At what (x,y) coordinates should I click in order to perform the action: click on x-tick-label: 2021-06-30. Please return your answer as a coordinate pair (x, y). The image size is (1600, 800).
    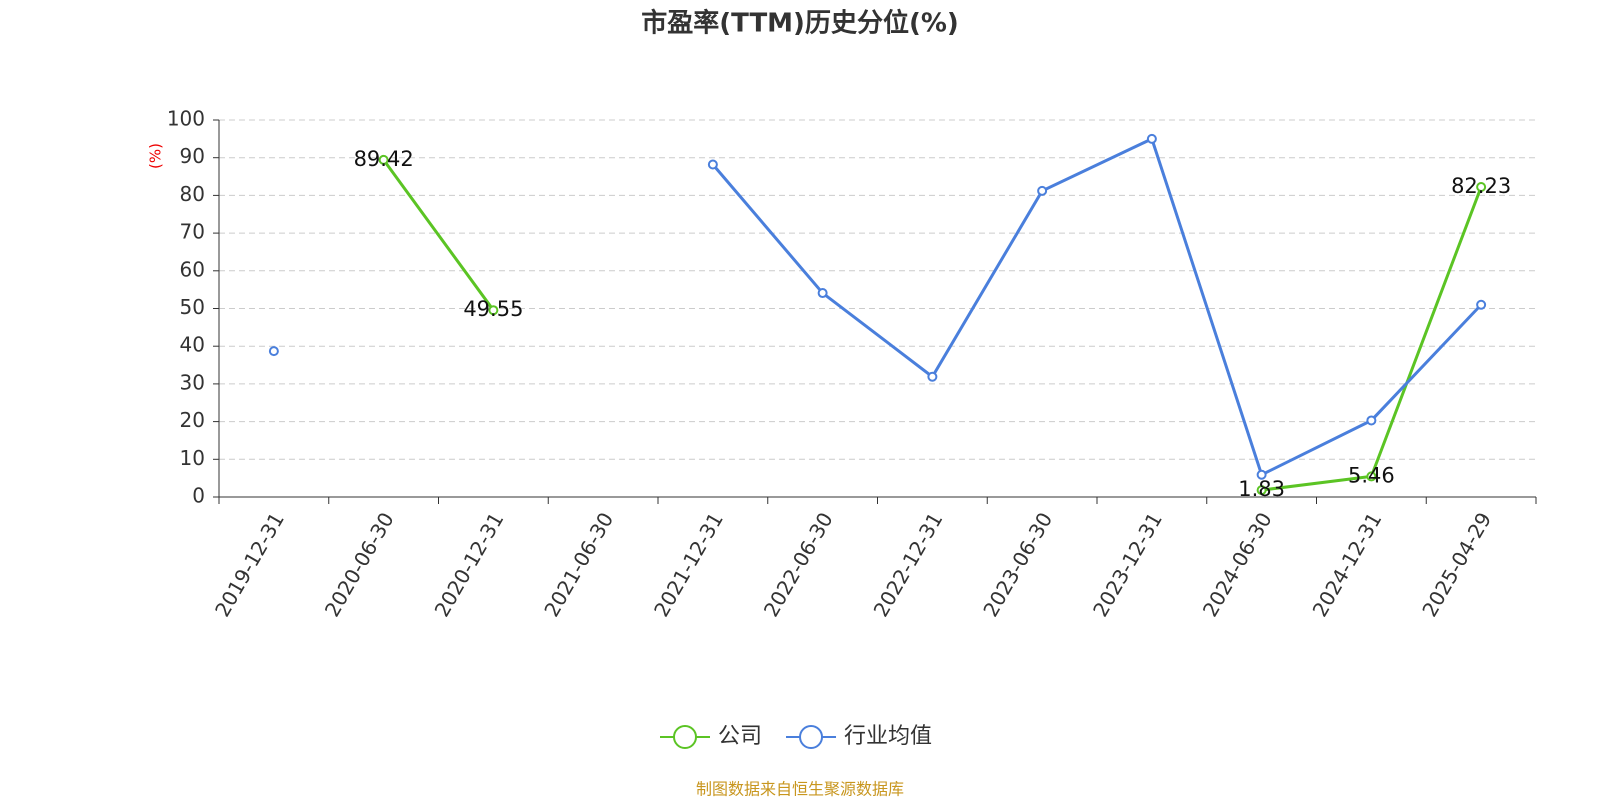
    Looking at the image, I should click on (578, 564).